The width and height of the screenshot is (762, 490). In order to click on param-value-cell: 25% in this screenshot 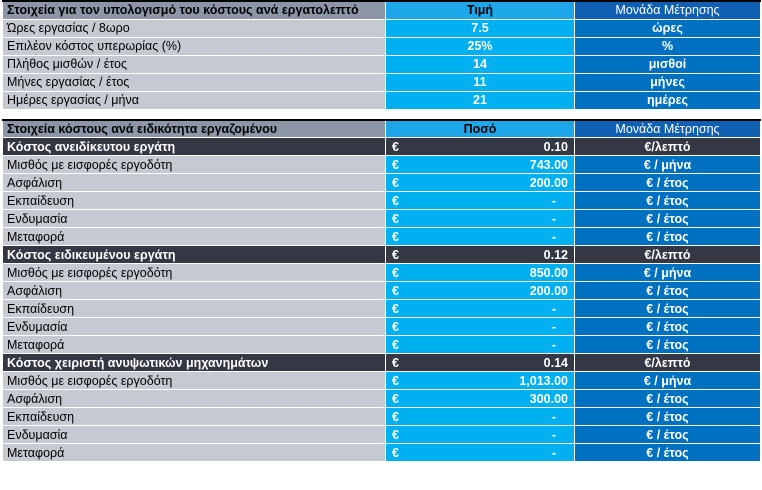, I will do `click(480, 46)`.